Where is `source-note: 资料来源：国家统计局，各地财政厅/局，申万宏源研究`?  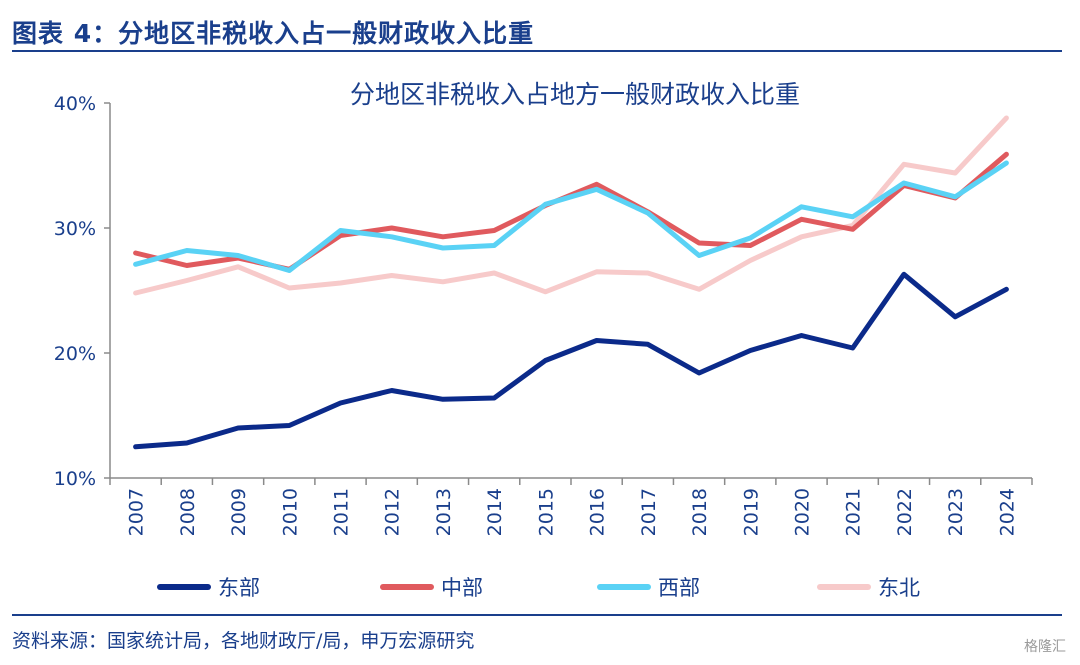
source-note: 资料来源：国家统计局，各地财政厅/局，申万宏源研究 is located at coordinates (243, 641).